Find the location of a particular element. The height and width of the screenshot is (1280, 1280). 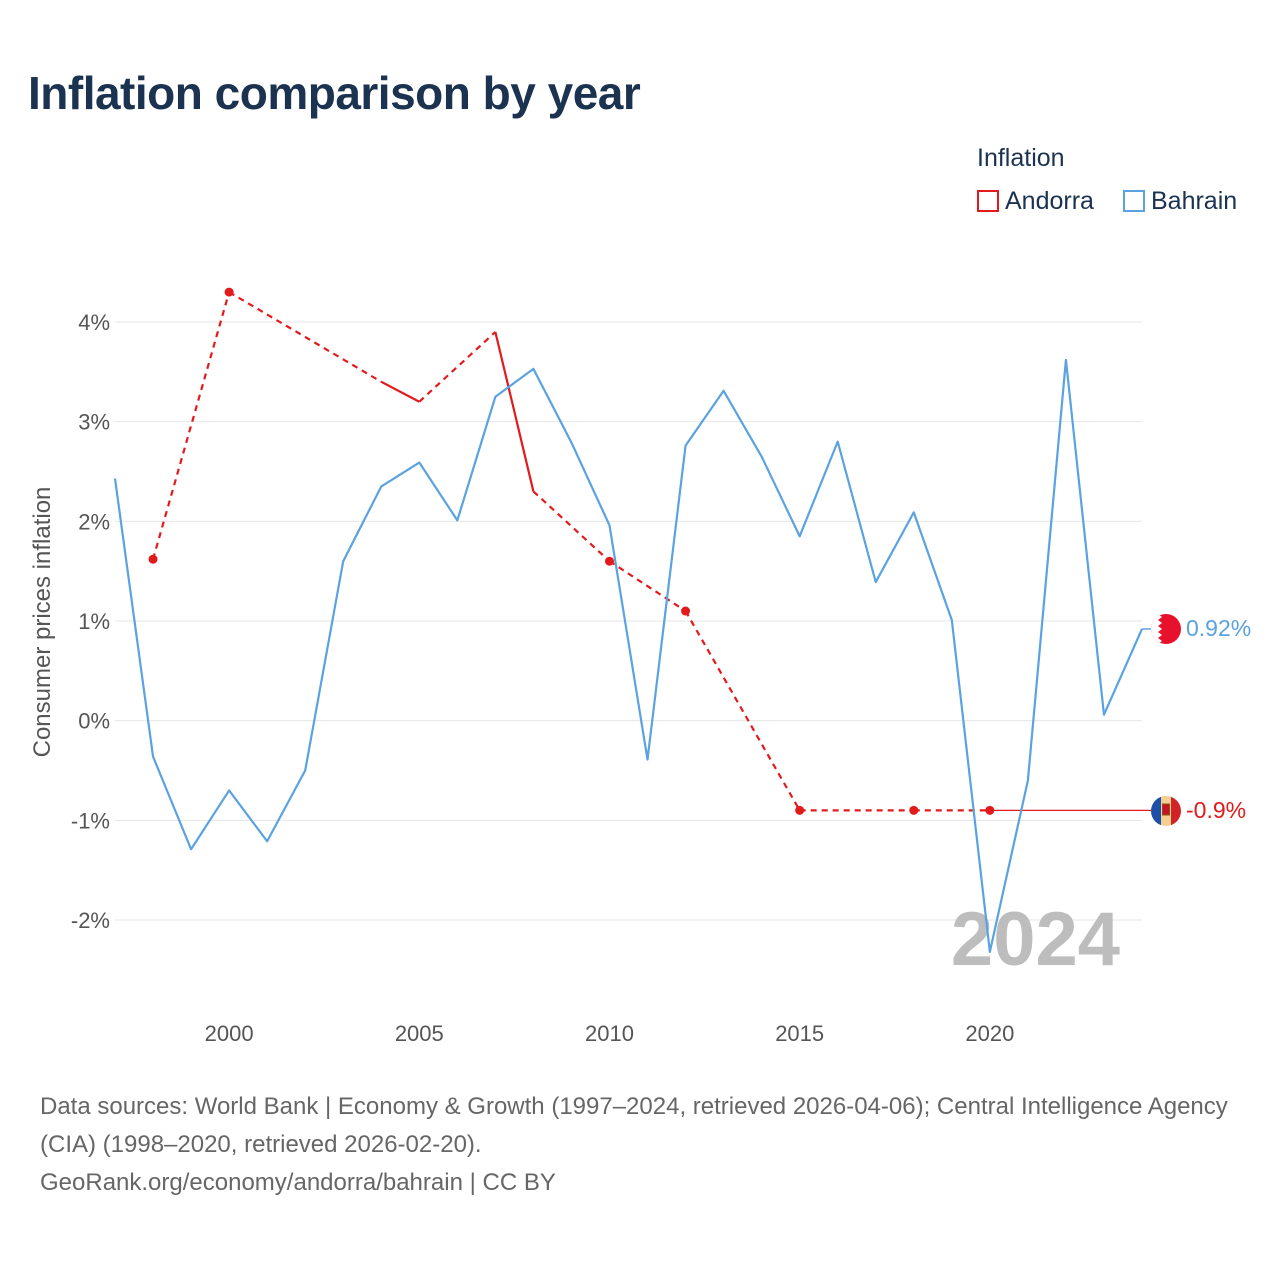

x-tick-label: 2010 is located at coordinates (609, 1033).